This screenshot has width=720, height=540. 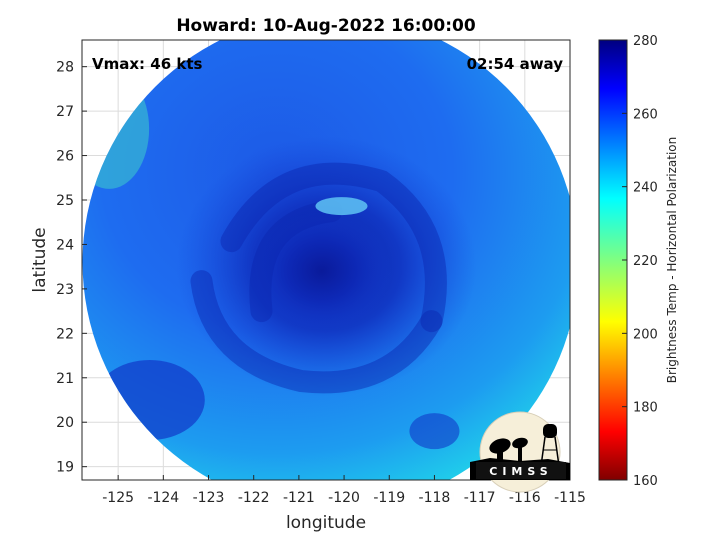 I want to click on storm-core, so click(x=321, y=271).